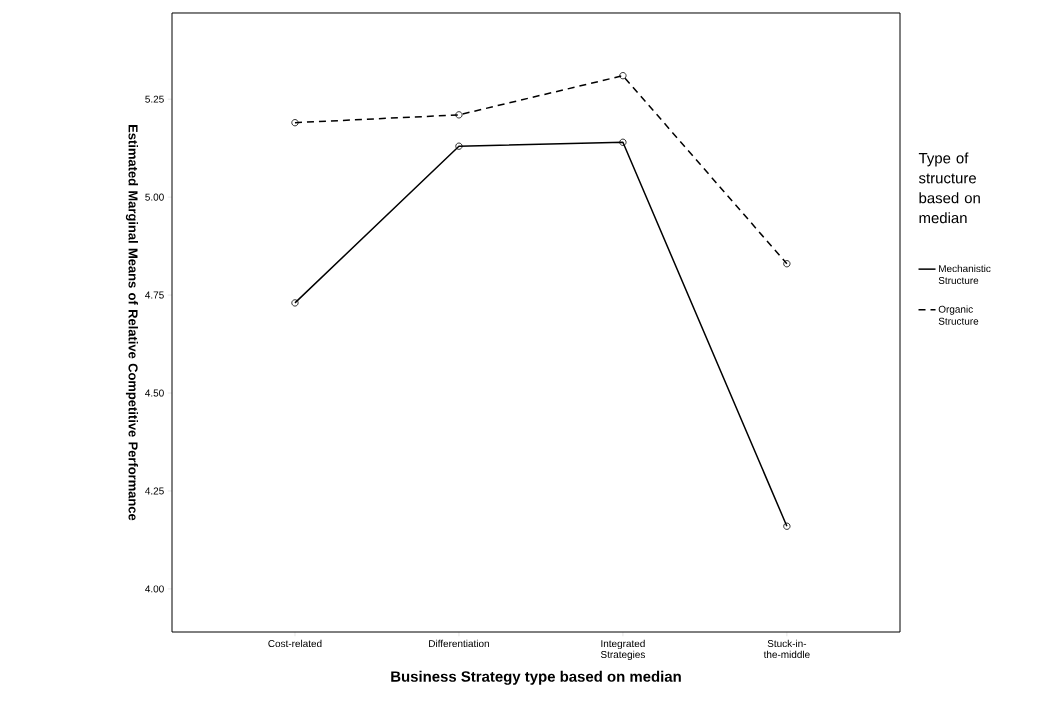  What do you see at coordinates (154, 197) in the screenshot?
I see `y-tick-label: 5.00` at bounding box center [154, 197].